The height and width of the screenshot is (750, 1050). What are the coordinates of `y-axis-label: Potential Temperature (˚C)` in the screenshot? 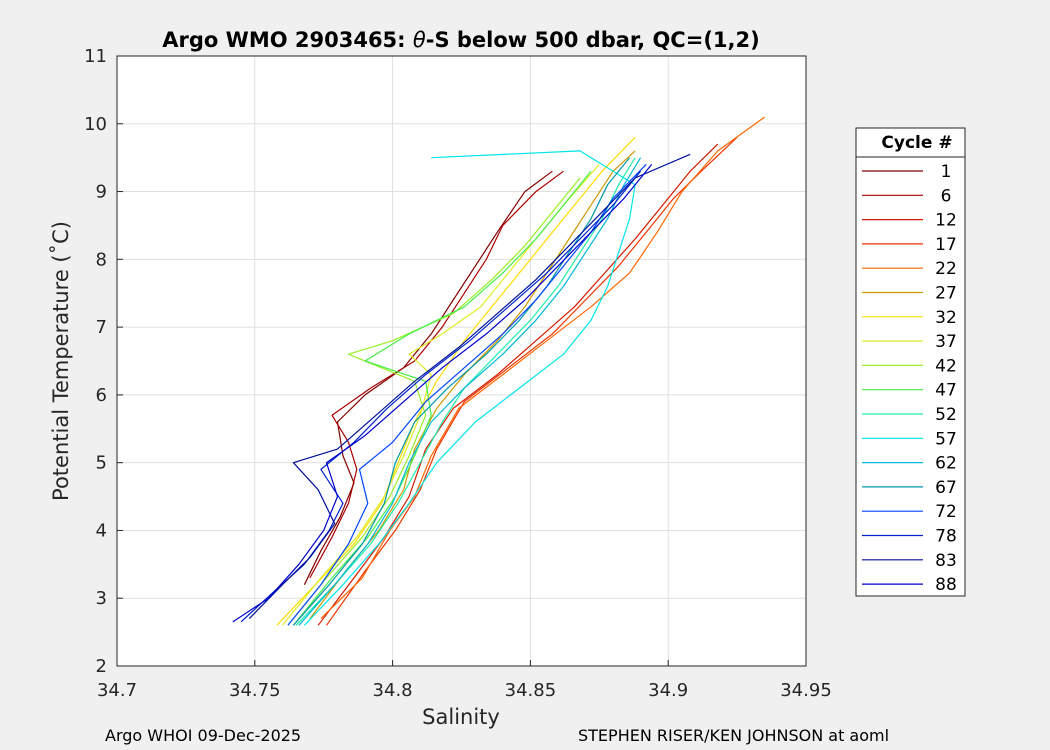 It's located at (61, 361).